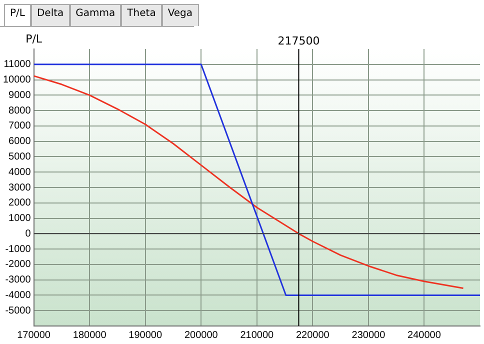  I want to click on y-tick-label: 6000, so click(20, 142).